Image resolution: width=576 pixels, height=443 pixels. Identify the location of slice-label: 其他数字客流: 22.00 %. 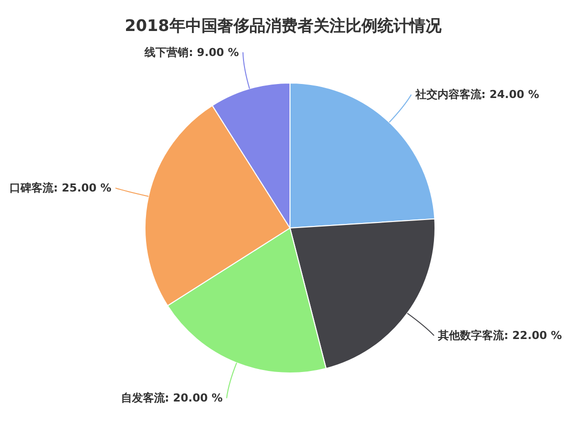
(499, 335).